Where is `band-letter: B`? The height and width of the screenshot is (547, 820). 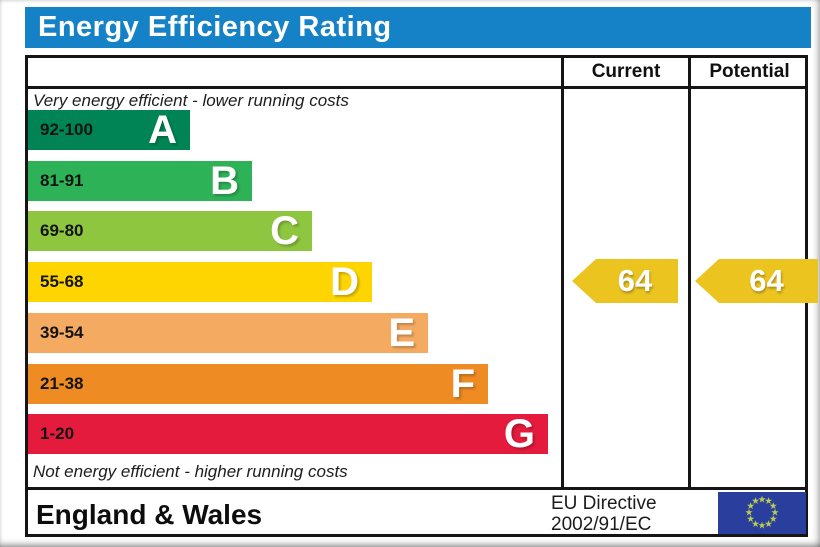 band-letter: B is located at coordinates (224, 181).